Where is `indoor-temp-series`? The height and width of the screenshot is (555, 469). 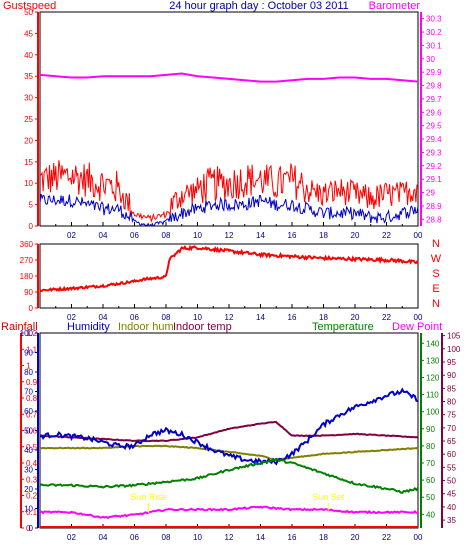
indoor-temp-series is located at coordinates (229, 431).